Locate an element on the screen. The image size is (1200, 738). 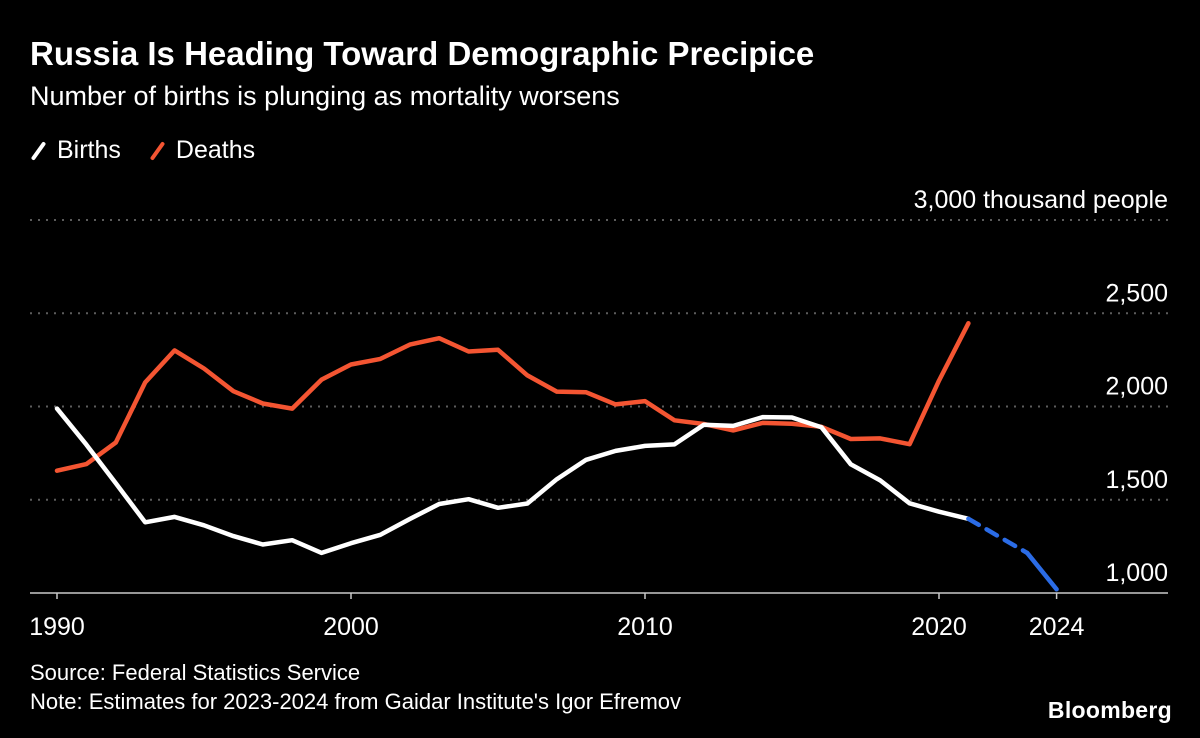
legend: Births Deaths is located at coordinates (600, 150).